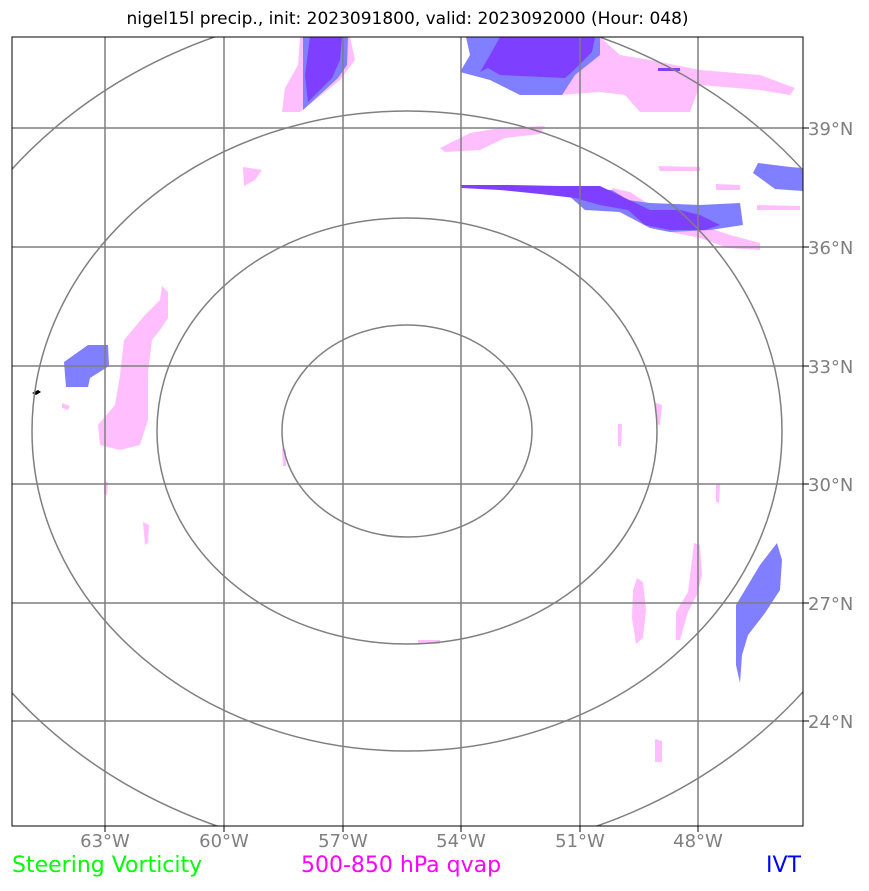 This screenshot has height=891, width=869. What do you see at coordinates (783, 865) in the screenshot?
I see `legend-ivt: IVT` at bounding box center [783, 865].